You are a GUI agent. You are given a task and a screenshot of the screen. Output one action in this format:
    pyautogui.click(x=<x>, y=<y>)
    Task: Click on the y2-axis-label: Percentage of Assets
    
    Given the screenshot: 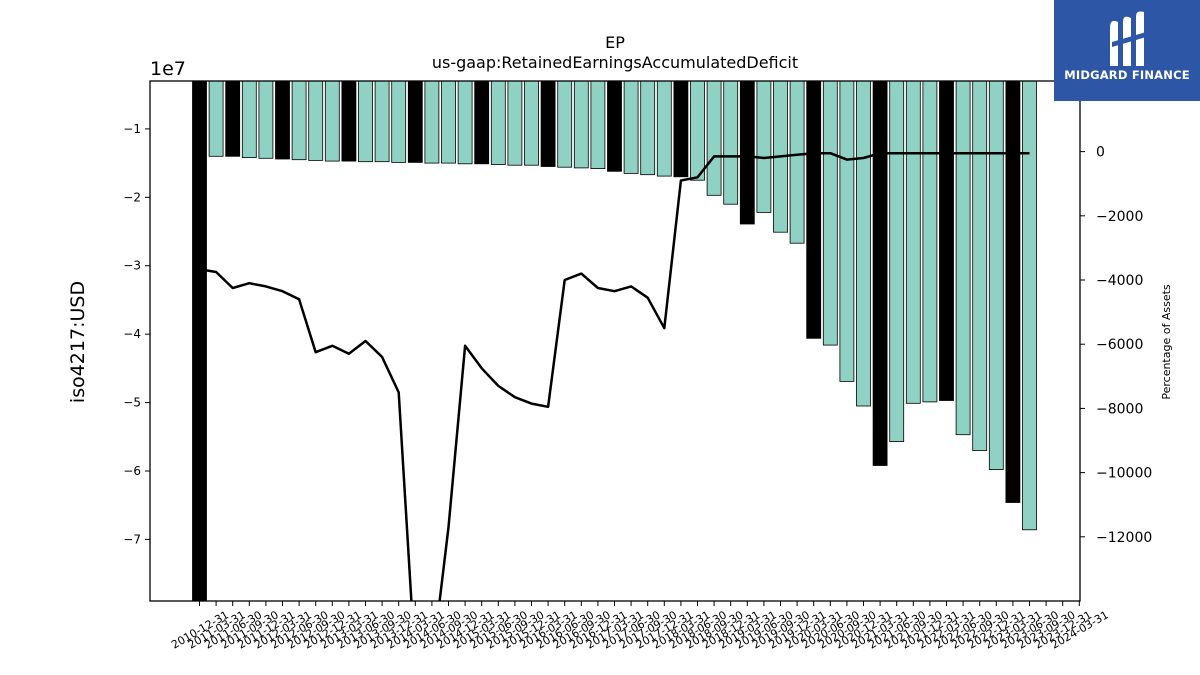 What is the action you would take?
    pyautogui.click(x=1166, y=342)
    